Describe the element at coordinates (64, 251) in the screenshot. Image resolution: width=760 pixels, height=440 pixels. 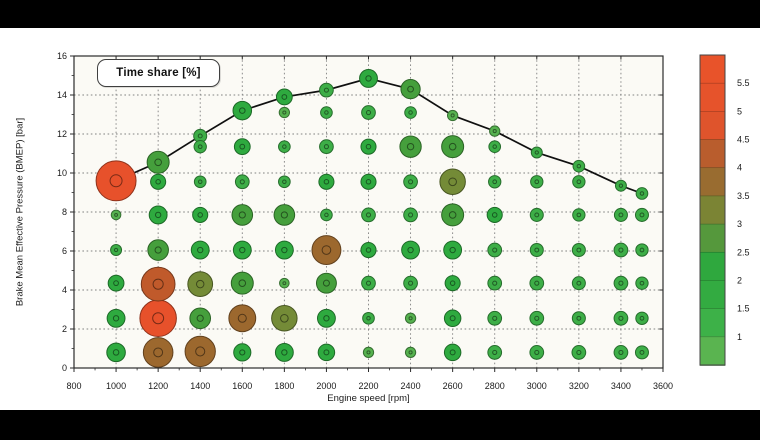
I see `y-tick-label: 6` at that location.